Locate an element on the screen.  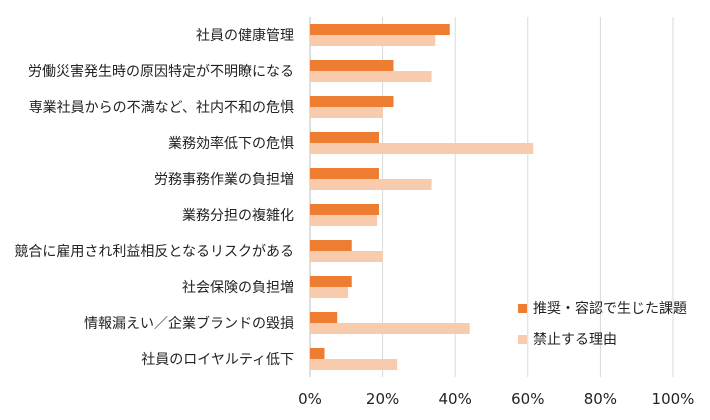
x-tick-label: 40% is located at coordinates (455, 399).